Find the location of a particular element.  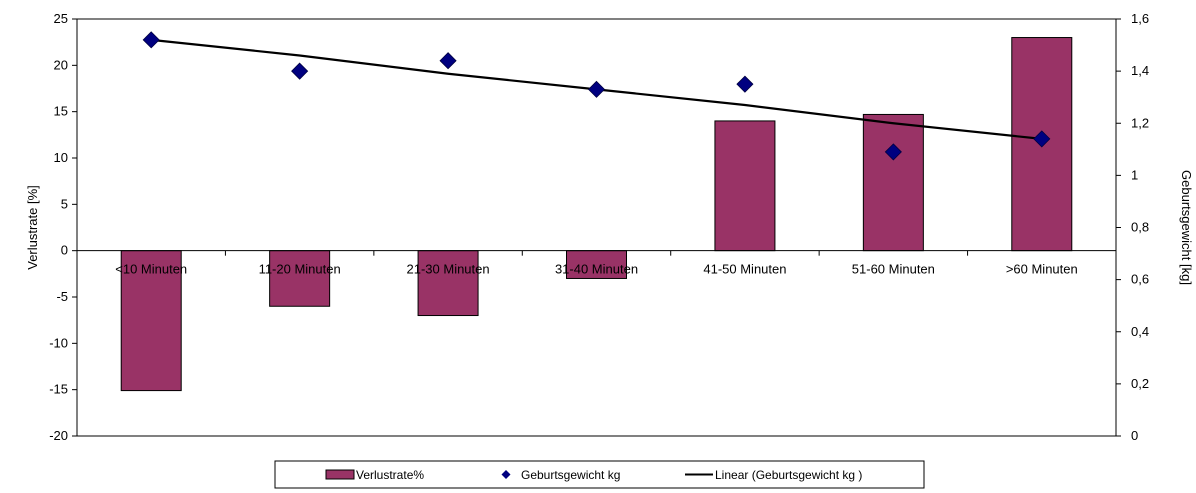

legend-bar-label: Verlustrate% is located at coordinates (390, 475).